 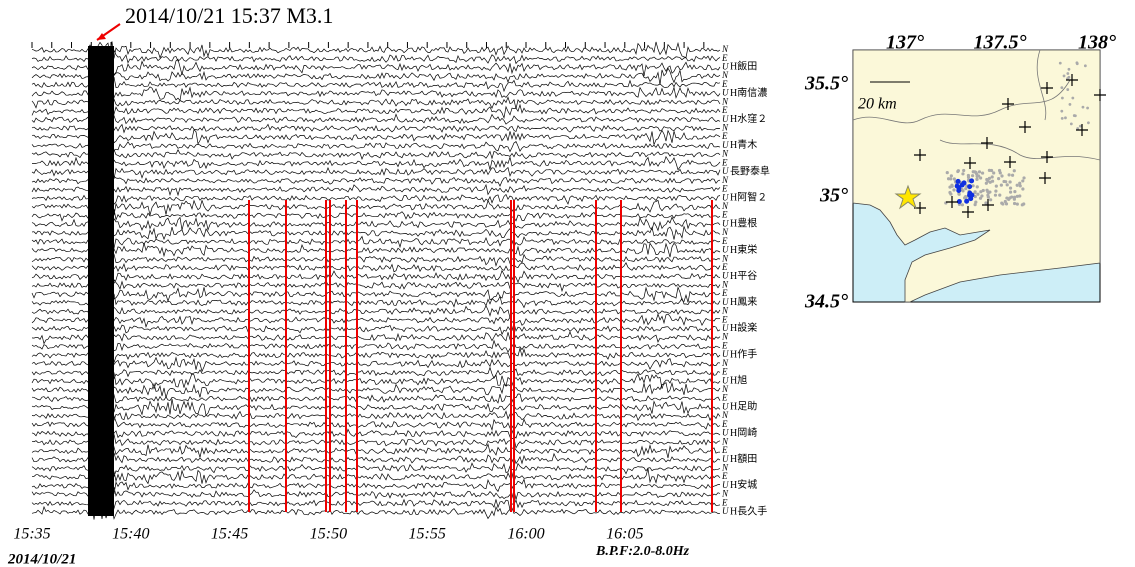 What do you see at coordinates (743, 66) in the screenshot?
I see `station-label: H飯田` at bounding box center [743, 66].